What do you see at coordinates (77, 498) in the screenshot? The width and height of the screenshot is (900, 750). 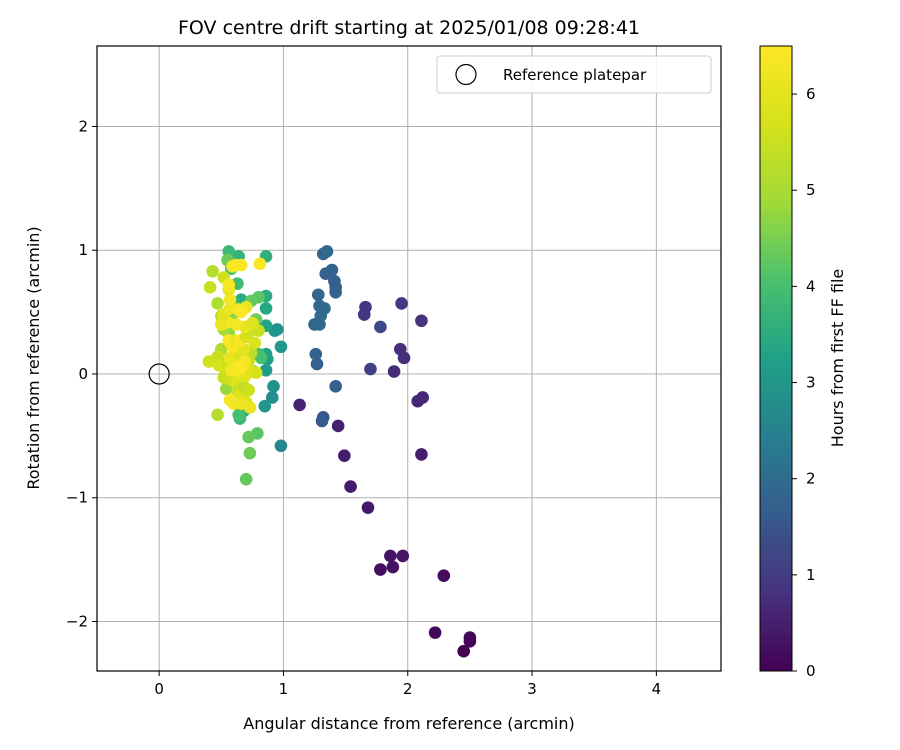 I see `y-tick-label: −1` at bounding box center [77, 498].